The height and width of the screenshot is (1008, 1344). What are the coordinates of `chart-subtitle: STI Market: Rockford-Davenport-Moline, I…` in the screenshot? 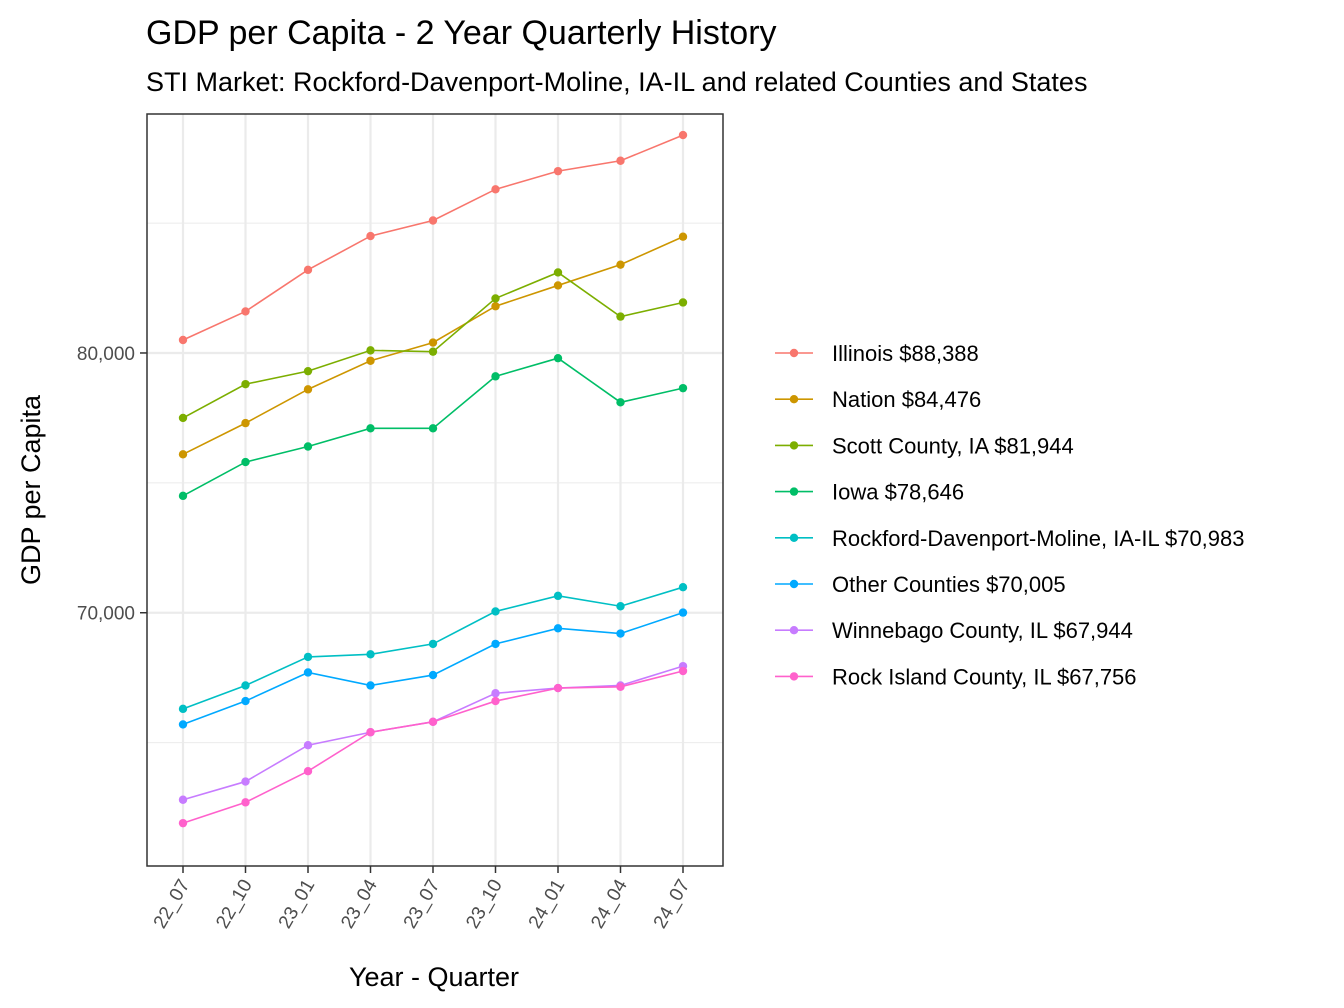 It's located at (616, 82).